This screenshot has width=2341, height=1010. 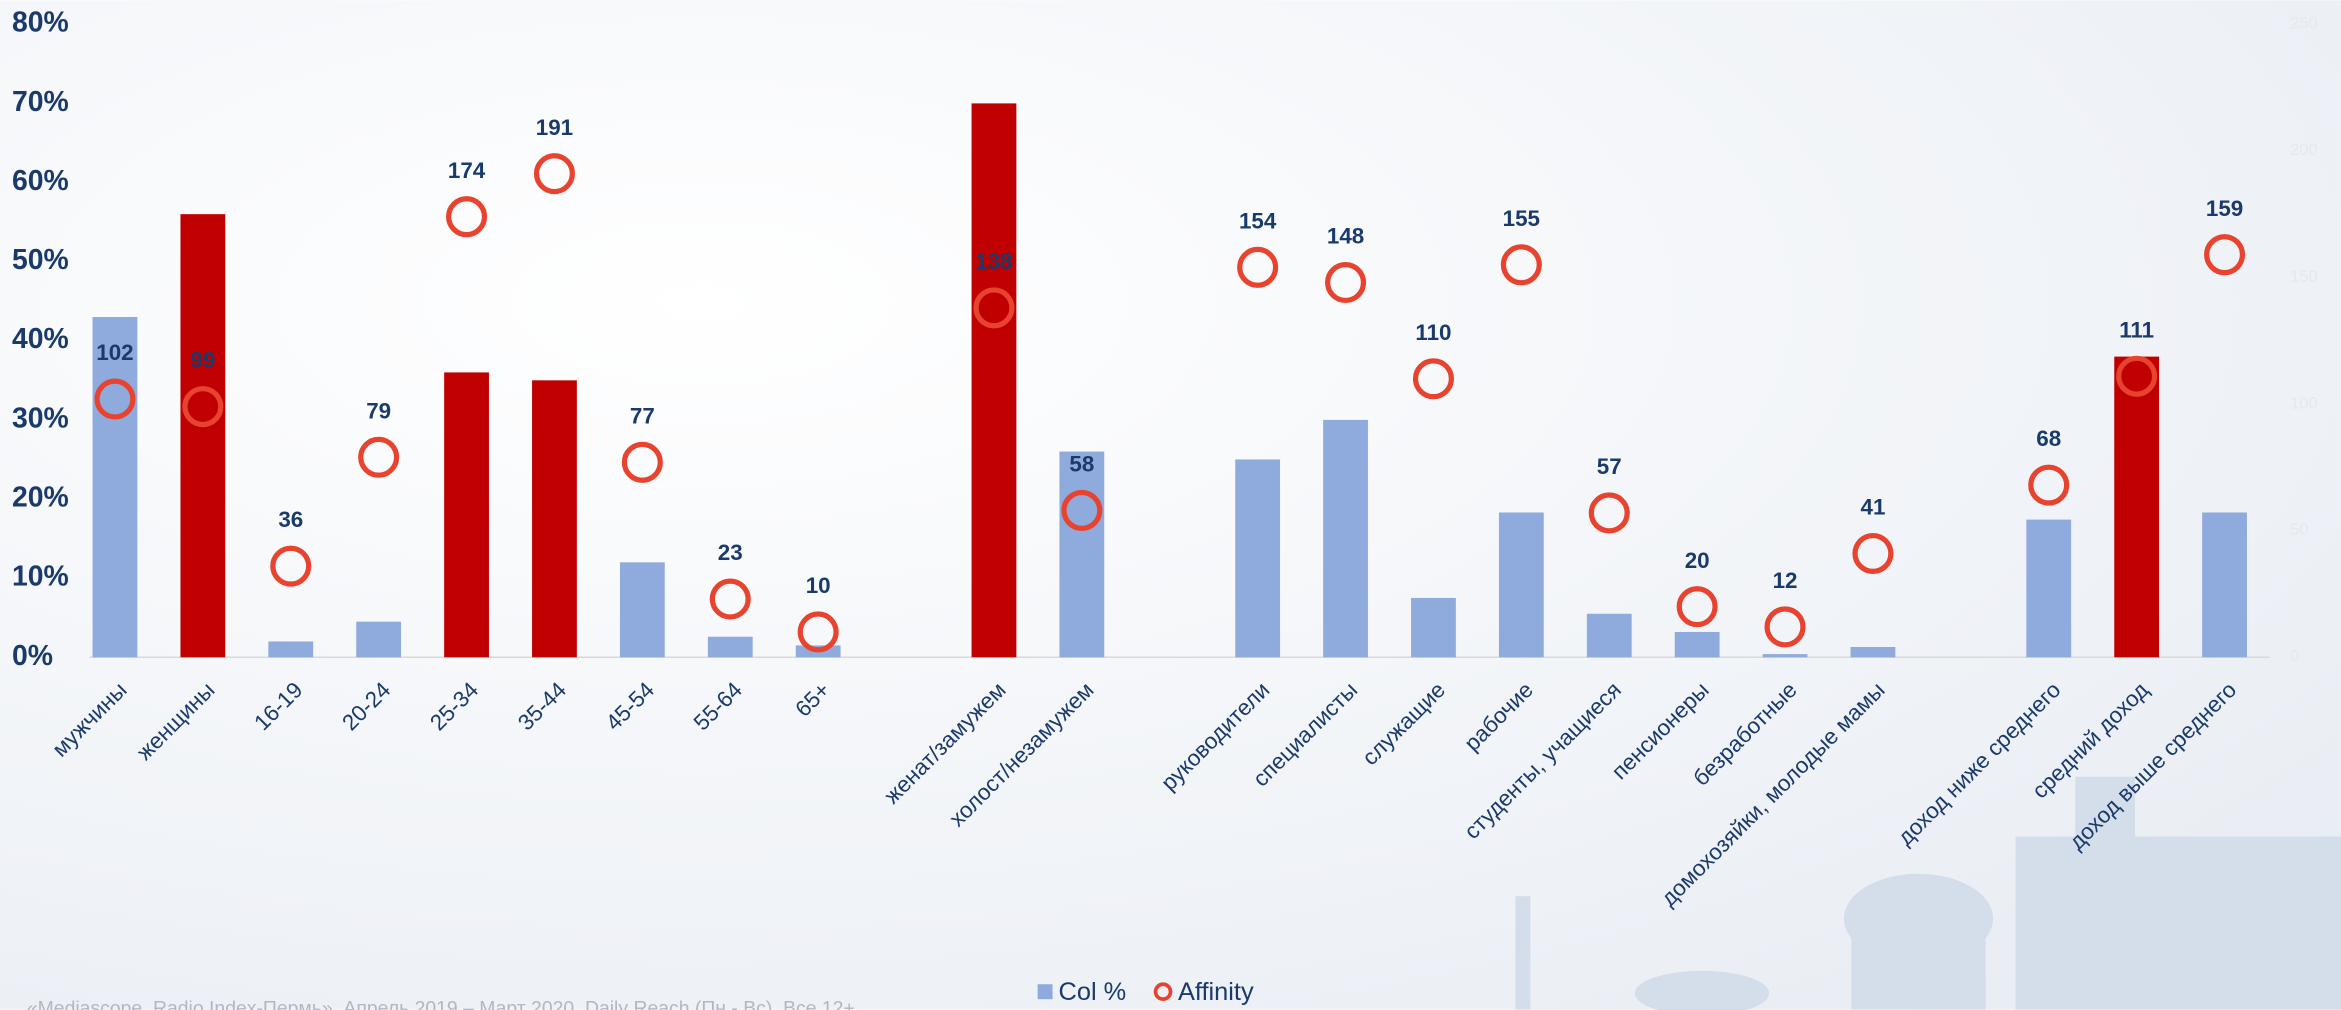 I want to click on data-label: 77, so click(x=642, y=415).